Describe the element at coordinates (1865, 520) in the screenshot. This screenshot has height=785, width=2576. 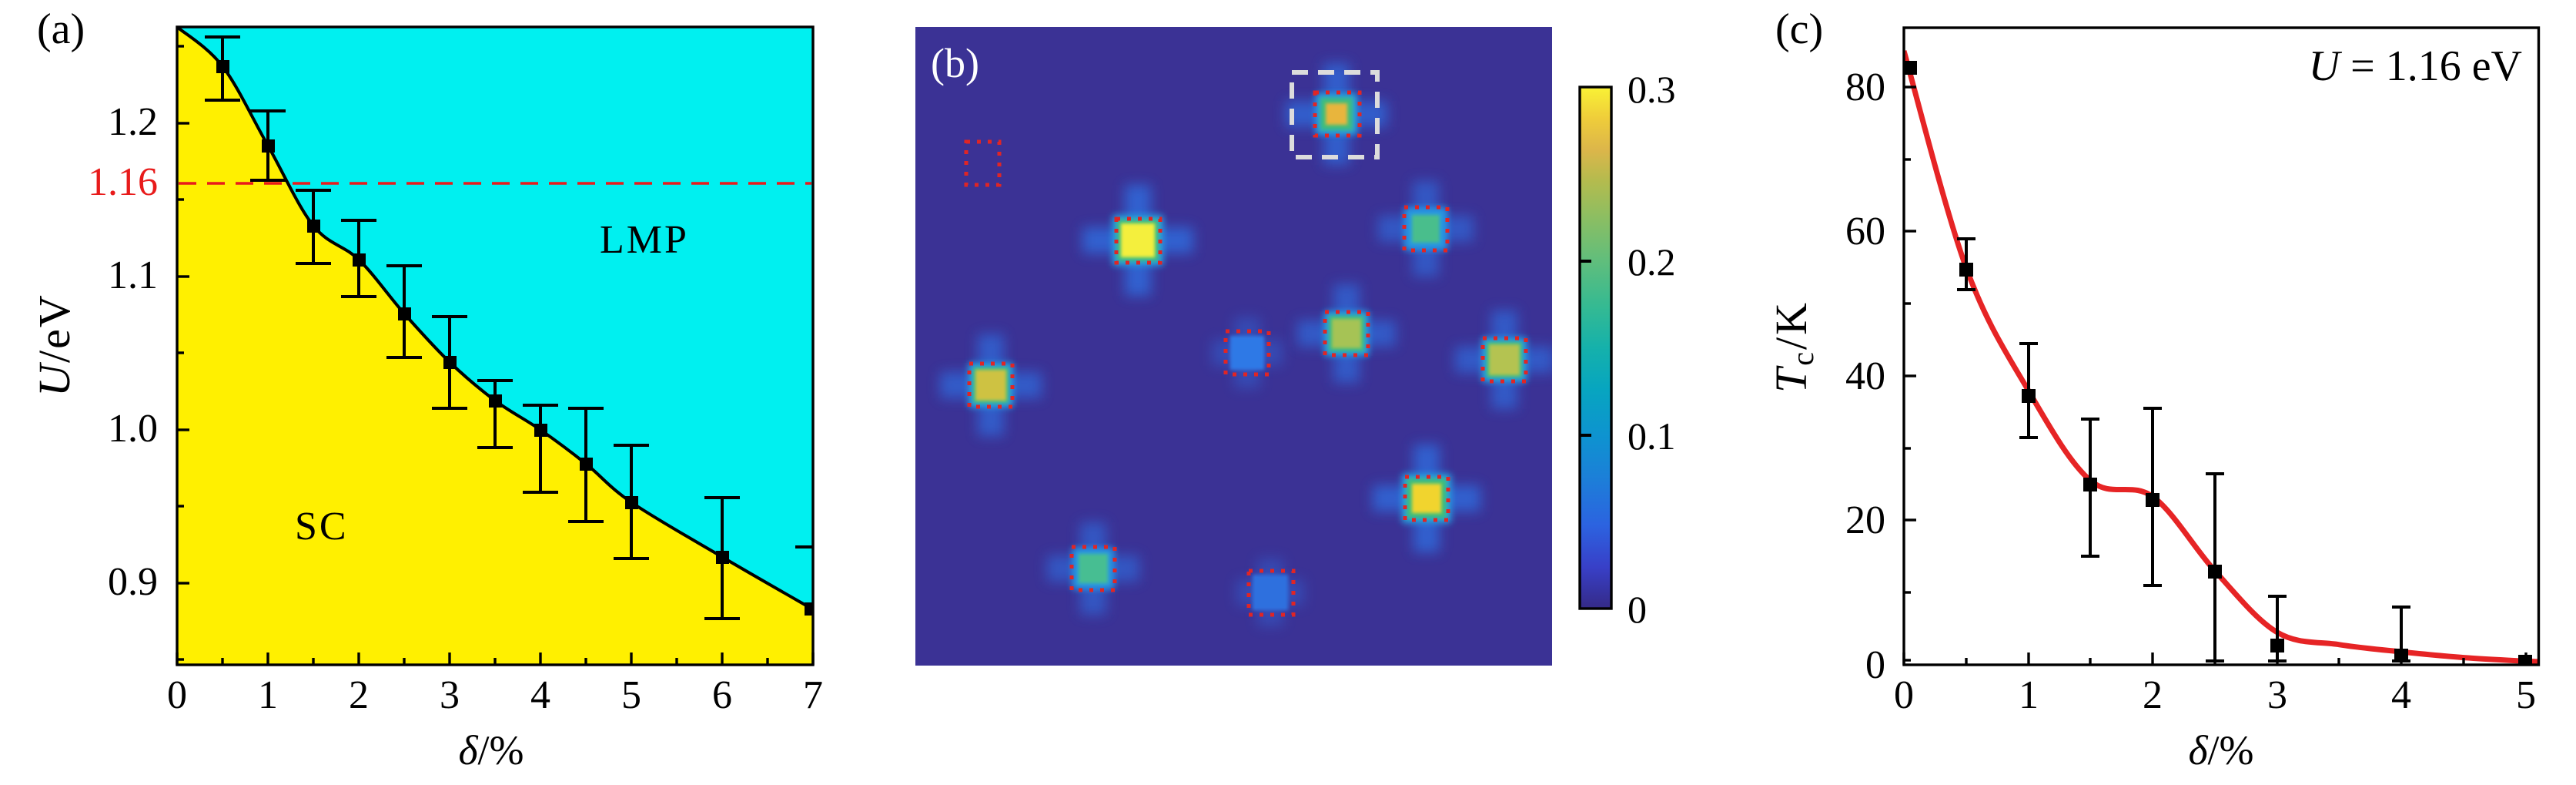
I see `svg-text: 20` at that location.